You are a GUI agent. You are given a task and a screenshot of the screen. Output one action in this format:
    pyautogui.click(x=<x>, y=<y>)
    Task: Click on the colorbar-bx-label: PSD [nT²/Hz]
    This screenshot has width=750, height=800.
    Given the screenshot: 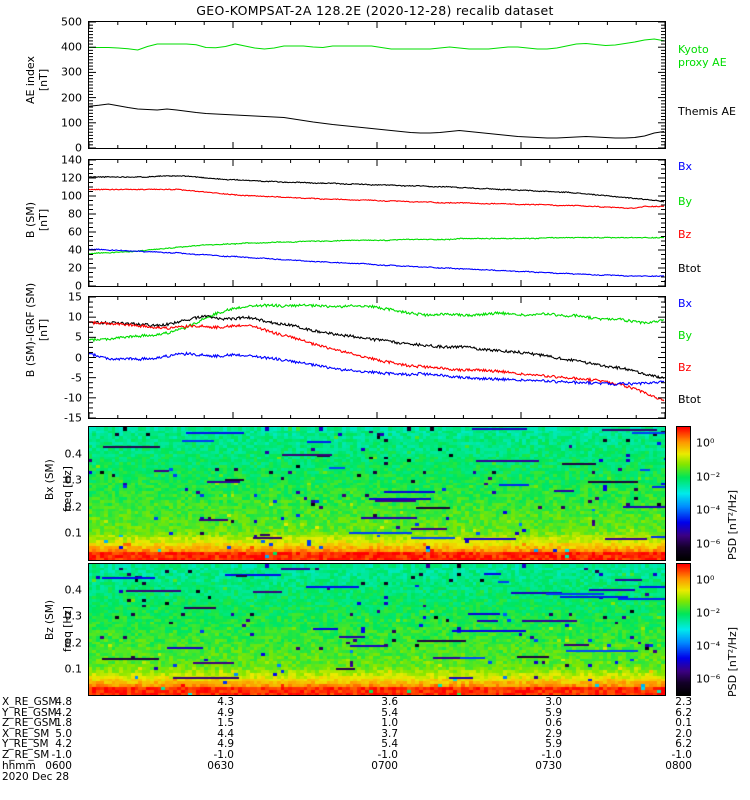 What is the action you would take?
    pyautogui.click(x=732, y=524)
    